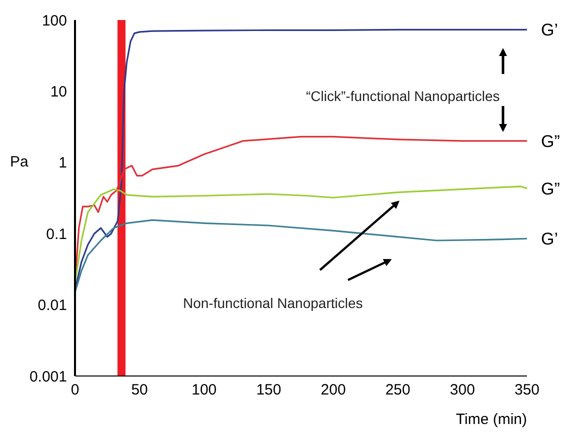 The image size is (575, 448). Describe the element at coordinates (48, 377) in the screenshot. I see `y-tick-label: 0.001` at that location.